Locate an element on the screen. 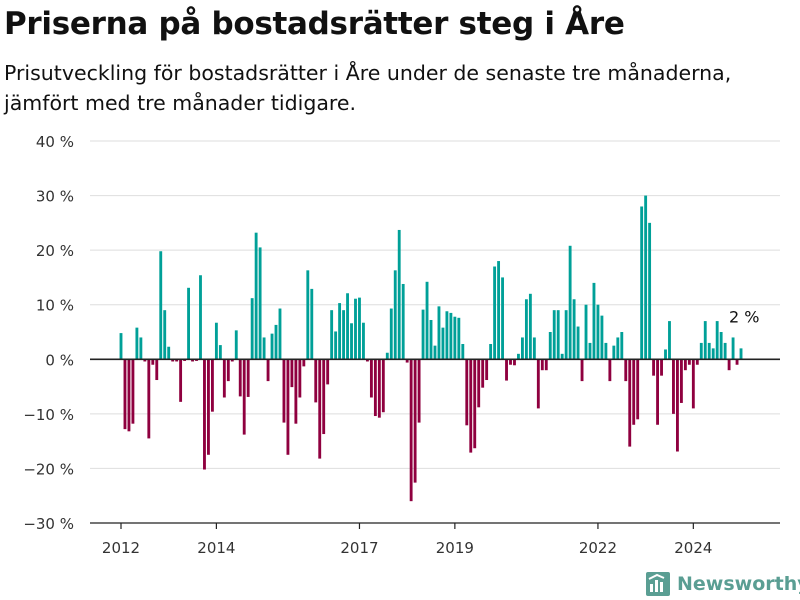 This screenshot has width=800, height=600. y-tick-label: 0 % is located at coordinates (59, 360).